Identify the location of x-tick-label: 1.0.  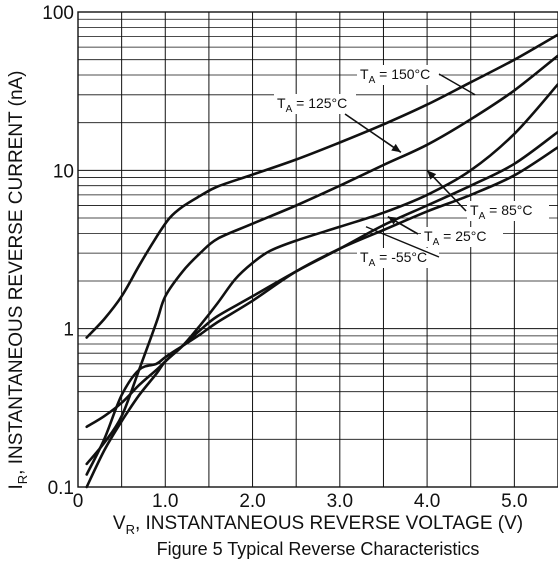
(165, 501).